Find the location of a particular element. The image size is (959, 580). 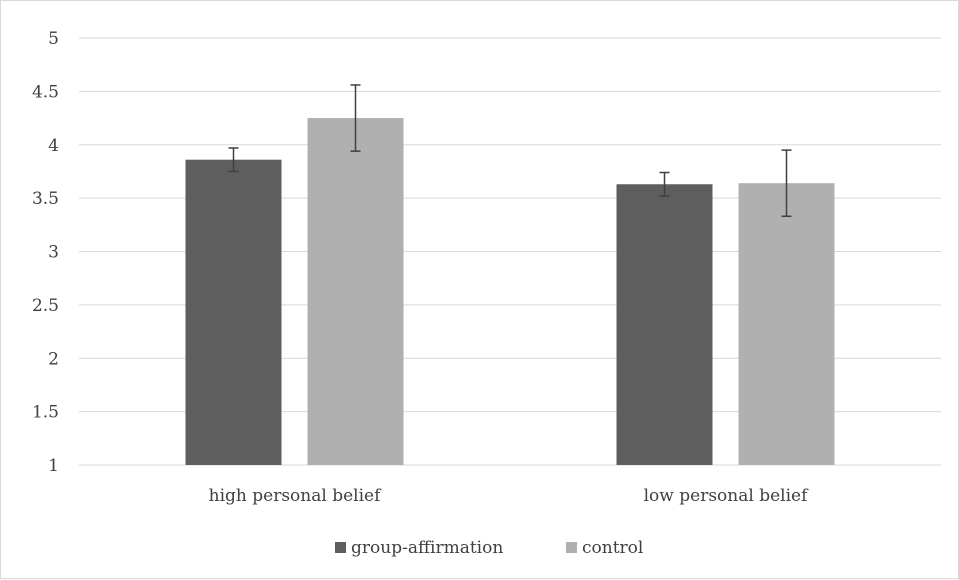

y-tick-label: 1 is located at coordinates (53, 466).